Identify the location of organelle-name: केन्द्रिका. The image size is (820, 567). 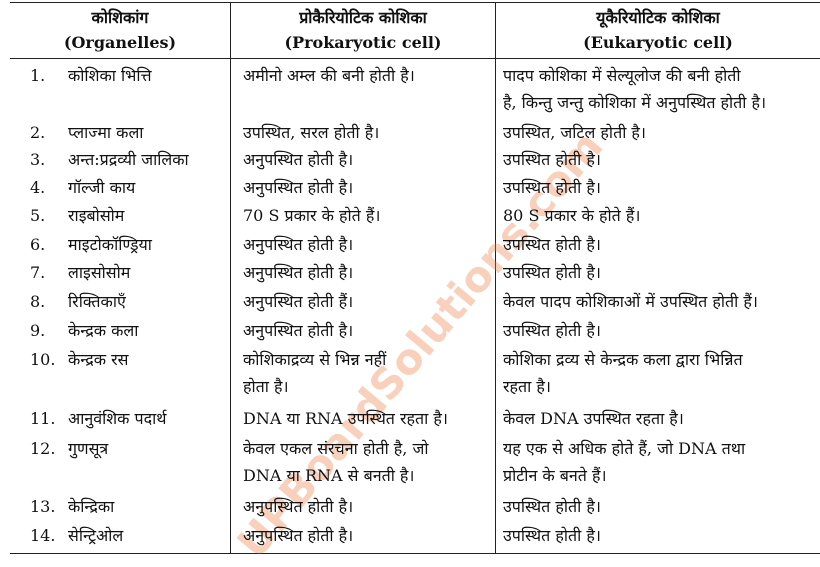
(91, 506).